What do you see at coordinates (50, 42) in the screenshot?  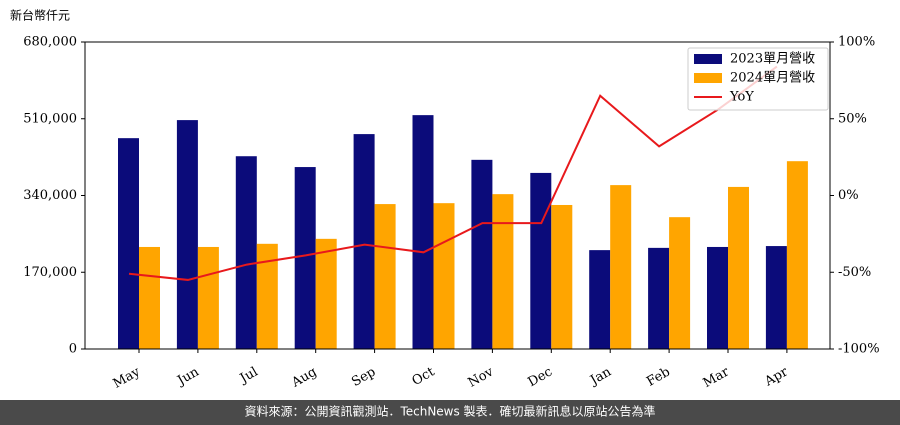 I see `y-tick-label: 680,000` at bounding box center [50, 42].